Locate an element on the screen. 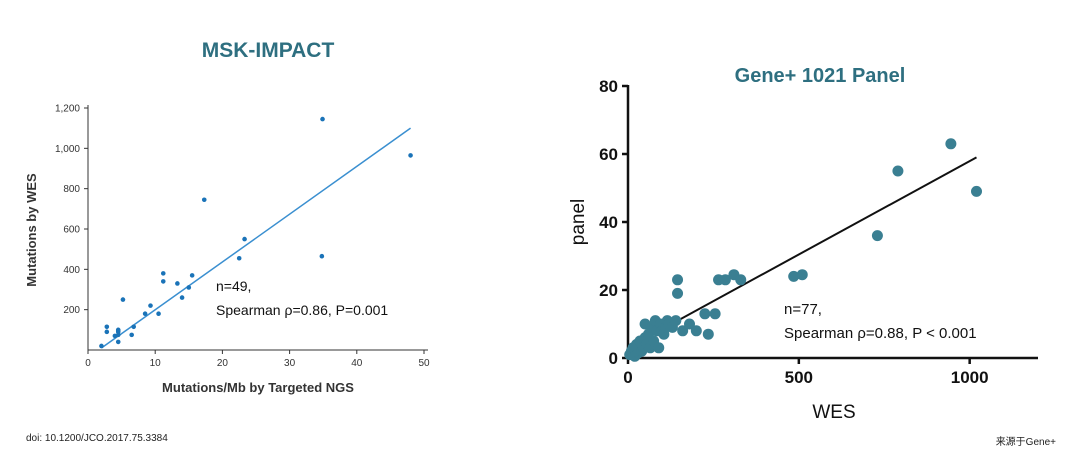 The height and width of the screenshot is (457, 1080). y-tick-label: 600 is located at coordinates (71, 230).